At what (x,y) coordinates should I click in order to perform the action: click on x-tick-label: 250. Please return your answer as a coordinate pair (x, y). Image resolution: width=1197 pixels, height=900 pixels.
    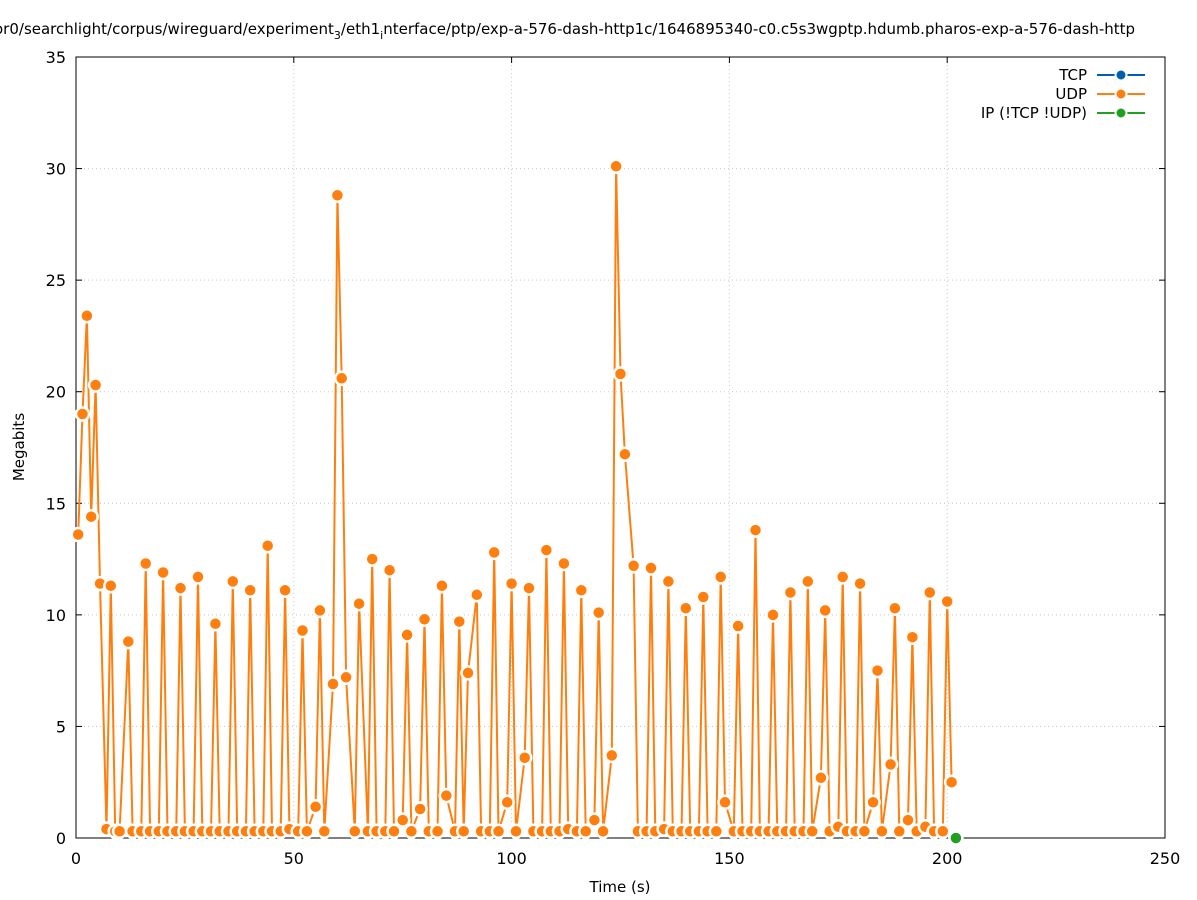
    Looking at the image, I should click on (1165, 858).